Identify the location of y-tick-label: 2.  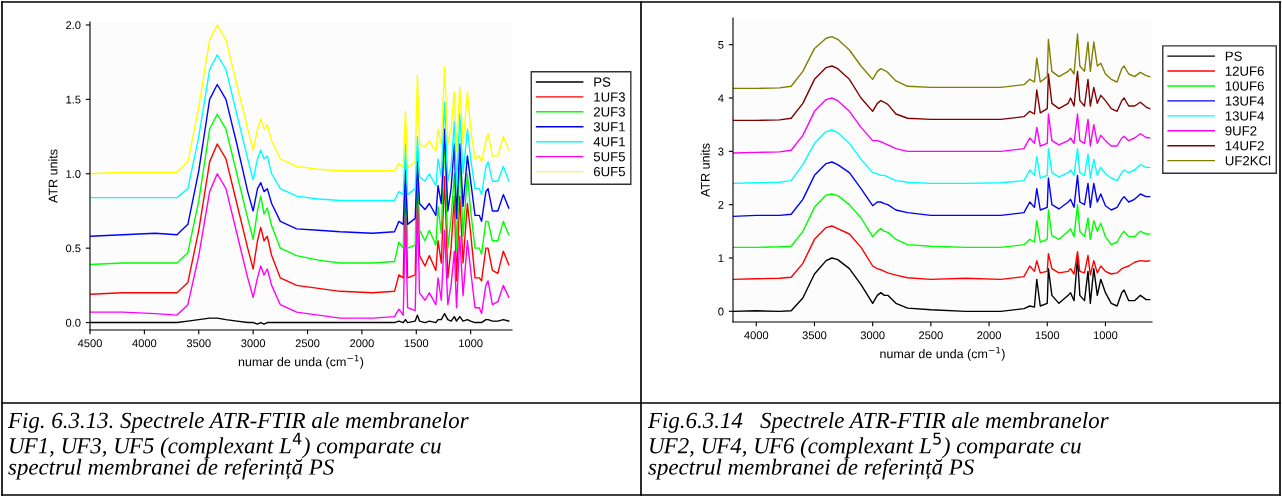
(721, 204).